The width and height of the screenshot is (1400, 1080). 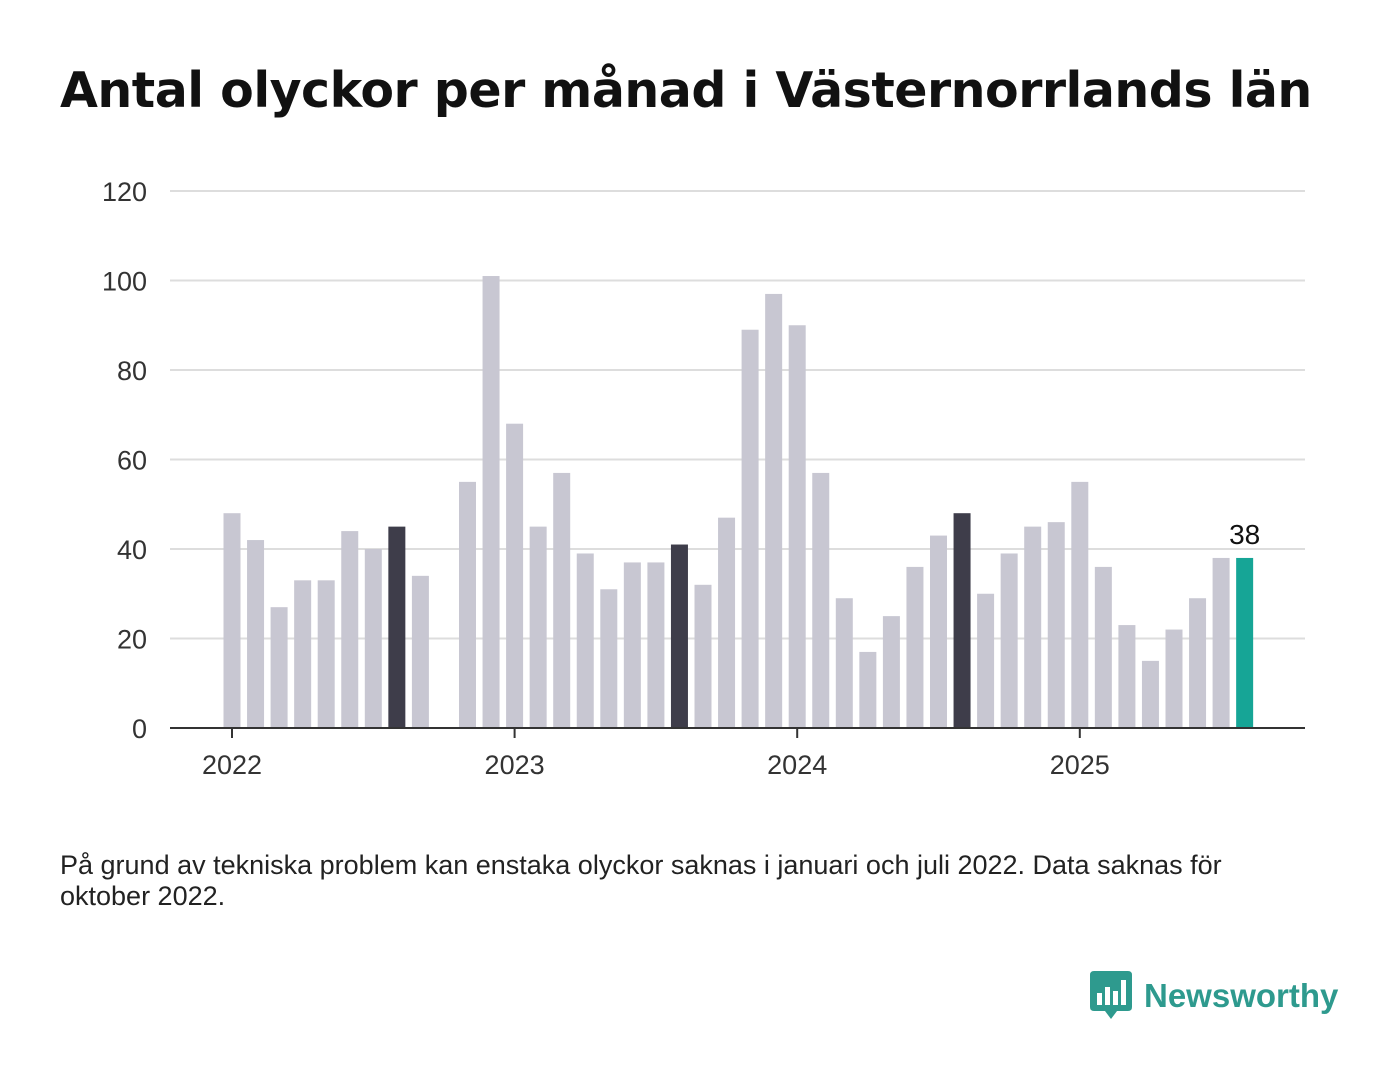 I want to click on y-tick-label: 100, so click(x=124, y=282).